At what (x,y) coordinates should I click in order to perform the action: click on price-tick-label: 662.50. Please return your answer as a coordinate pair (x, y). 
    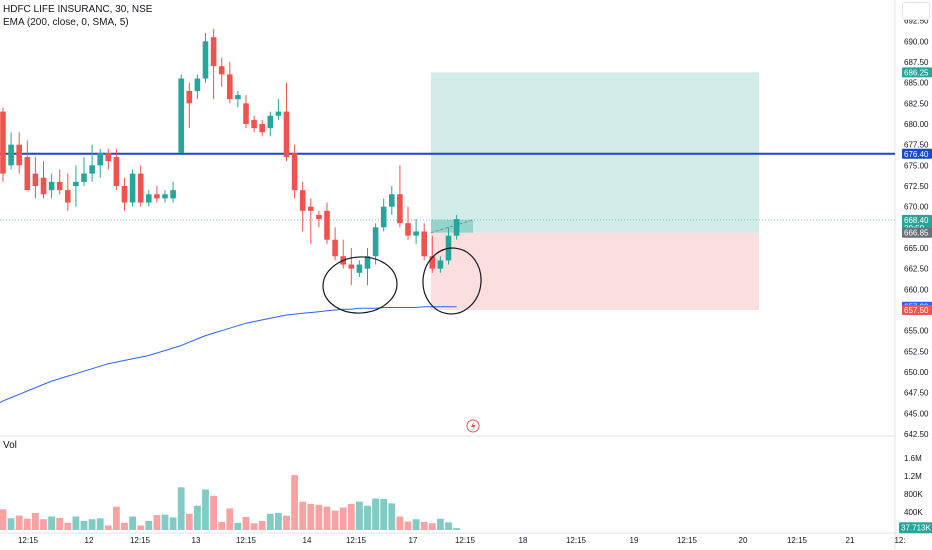
    Looking at the image, I should click on (916, 269).